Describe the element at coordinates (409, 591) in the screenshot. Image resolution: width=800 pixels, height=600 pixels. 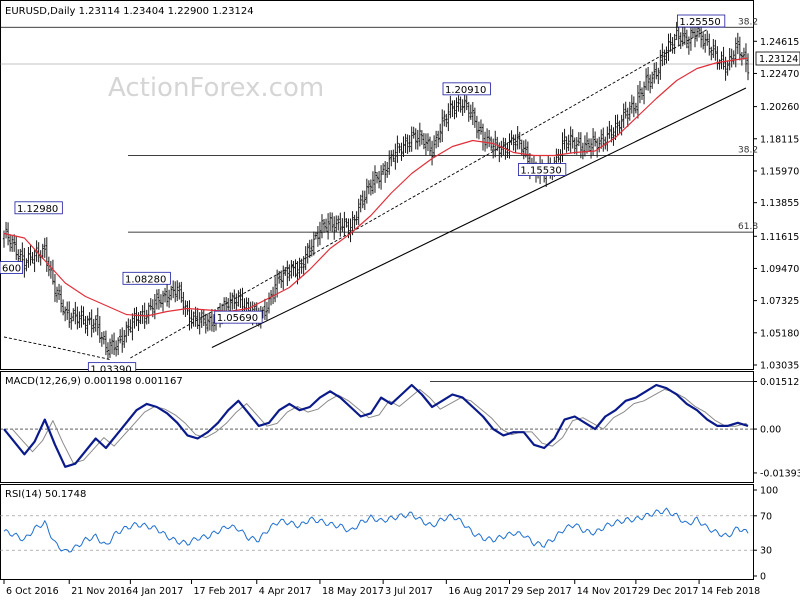
I see `date-tick-label: 3 Jul 2017` at that location.